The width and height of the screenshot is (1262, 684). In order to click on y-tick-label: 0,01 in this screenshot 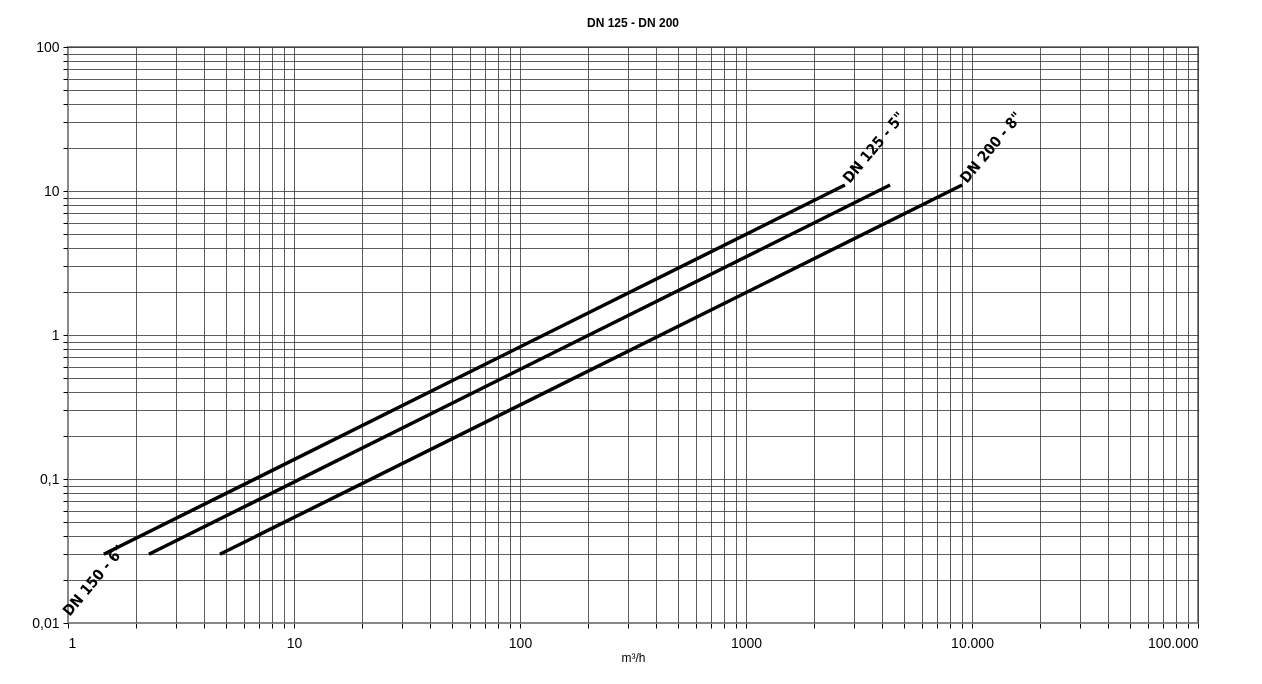, I will do `click(46, 622)`.